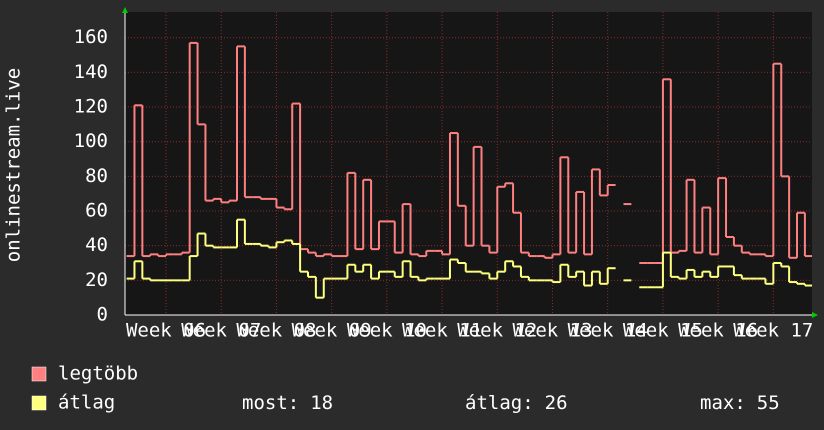 This screenshot has height=430, width=824. What do you see at coordinates (125, 10) in the screenshot?
I see `y-arrow` at bounding box center [125, 10].